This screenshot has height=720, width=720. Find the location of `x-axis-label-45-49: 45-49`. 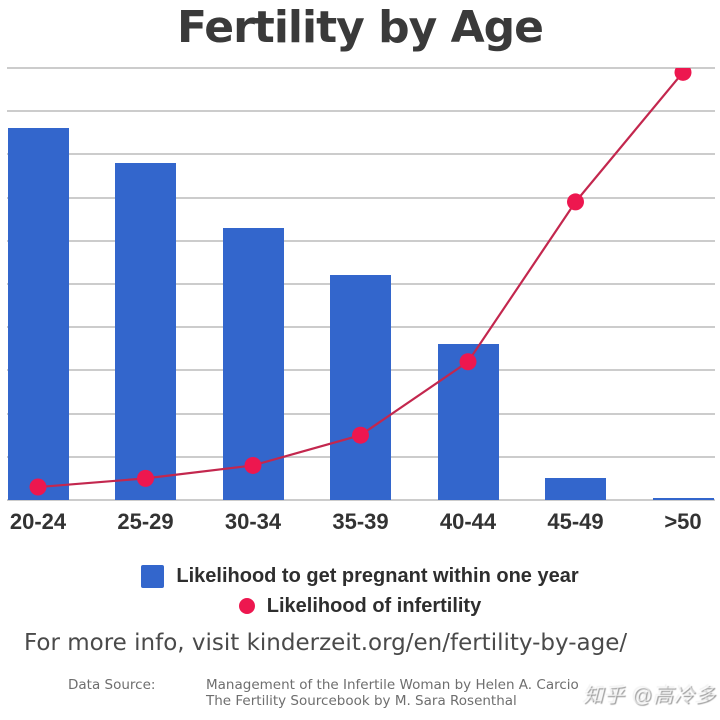

x-axis-label-45-49: 45-49 is located at coordinates (575, 521).